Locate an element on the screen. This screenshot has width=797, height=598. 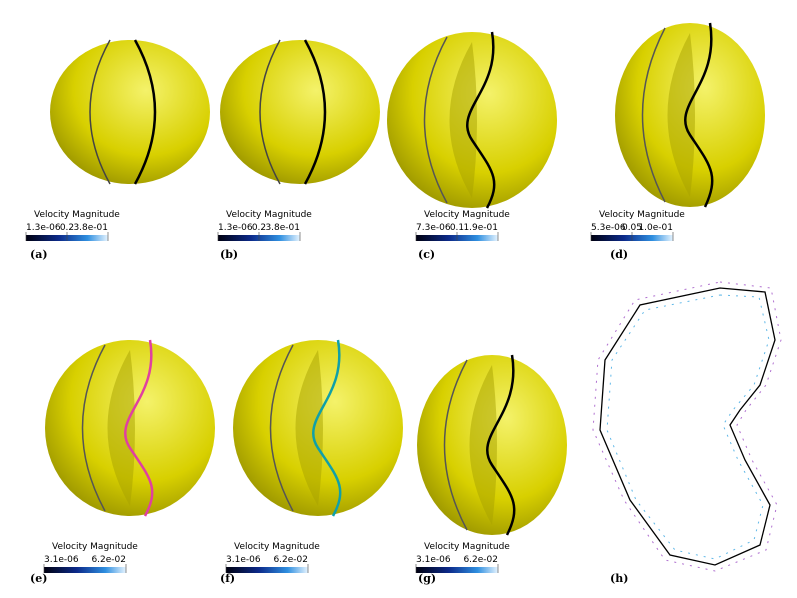
colorbar-tick: 1.9e-01 is located at coordinates (480, 228).